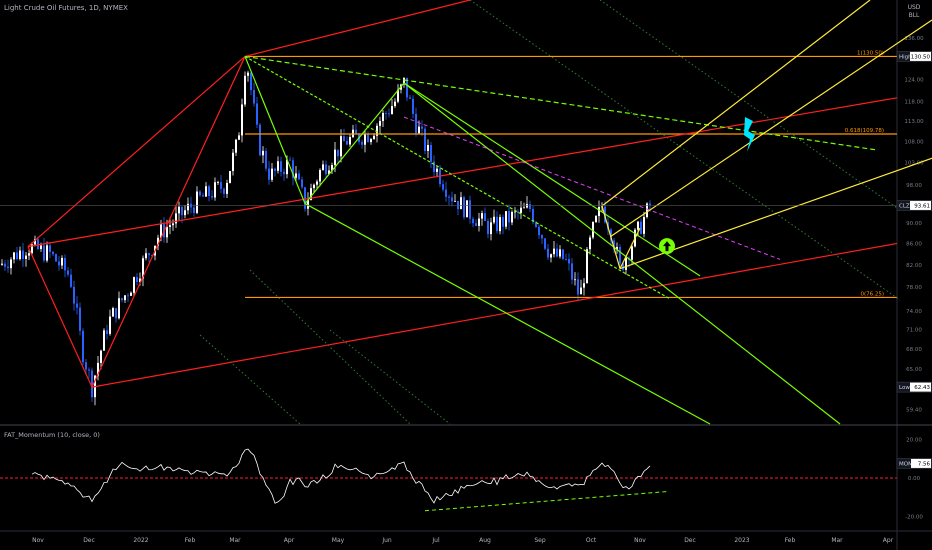 This screenshot has height=550, width=932. Describe the element at coordinates (914, 39) in the screenshot. I see `price-tick-label: 136.00` at that location.